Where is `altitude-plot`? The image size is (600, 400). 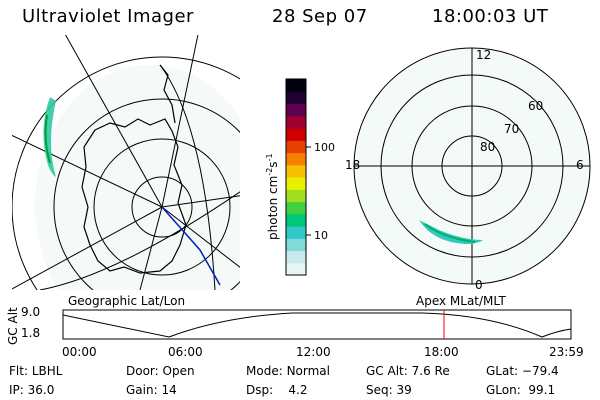 altitude-plot is located at coordinates (317, 324).